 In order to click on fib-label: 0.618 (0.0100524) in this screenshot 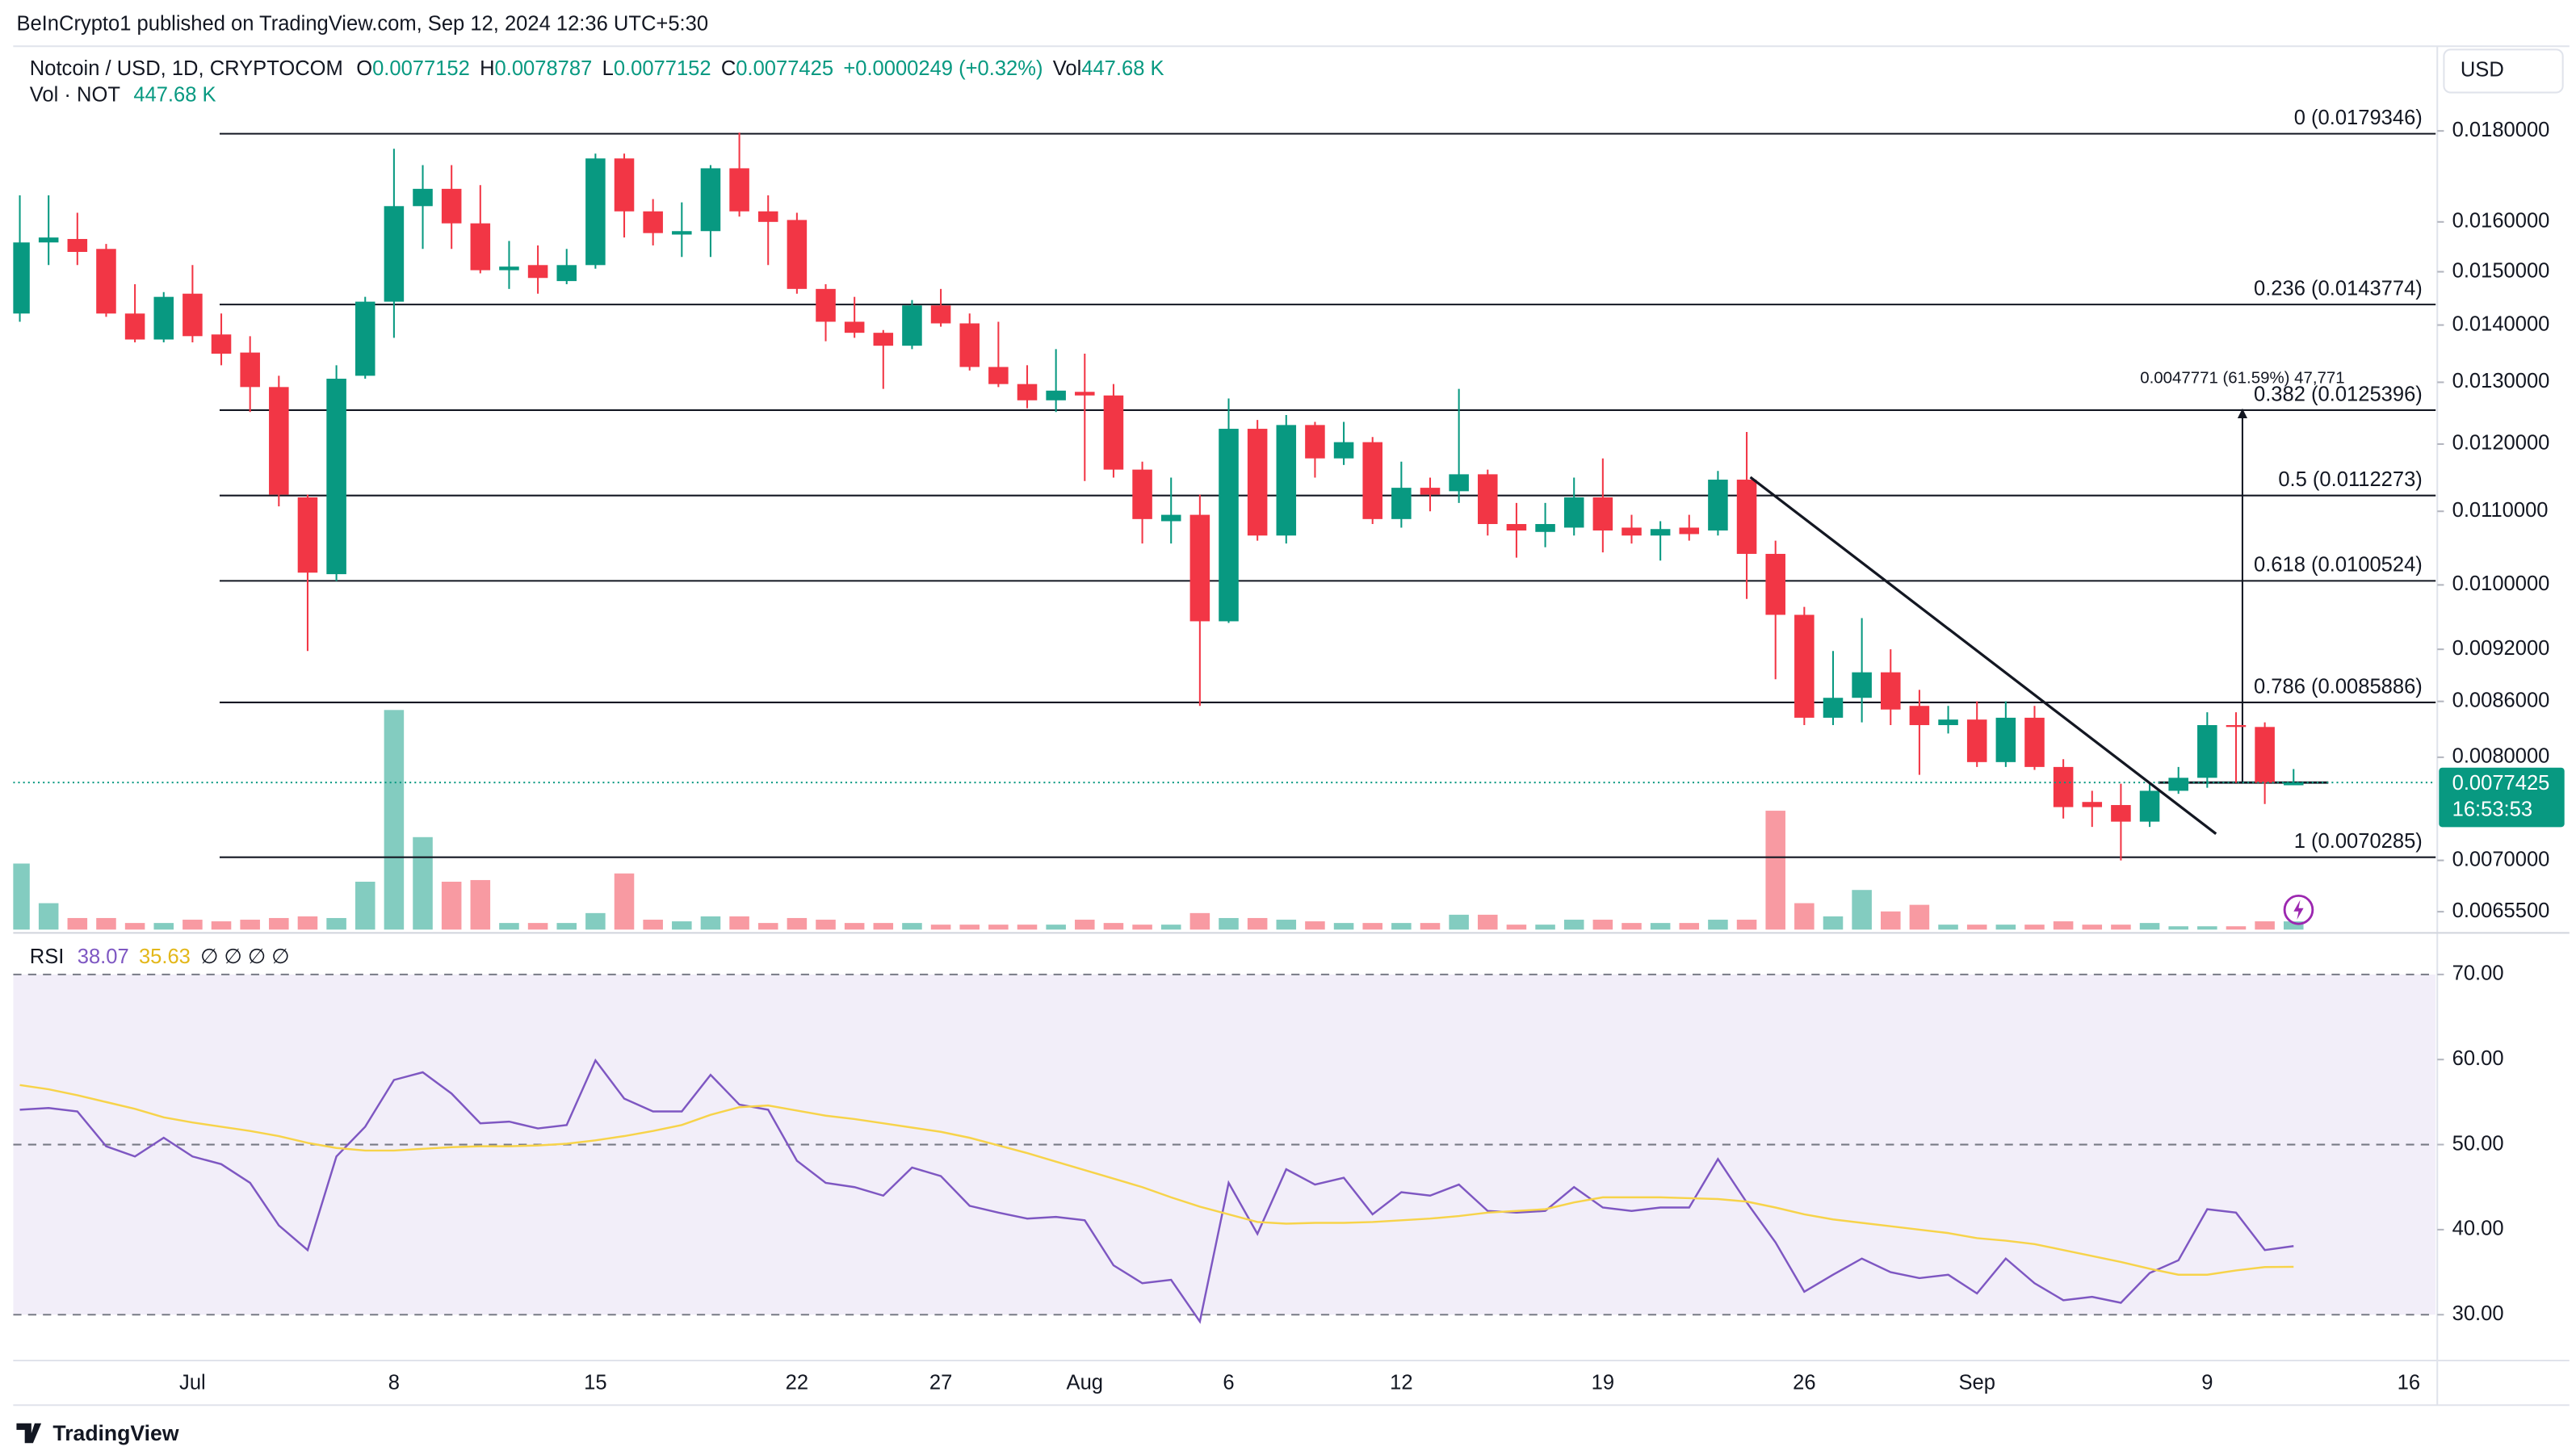, I will do `click(2338, 565)`.